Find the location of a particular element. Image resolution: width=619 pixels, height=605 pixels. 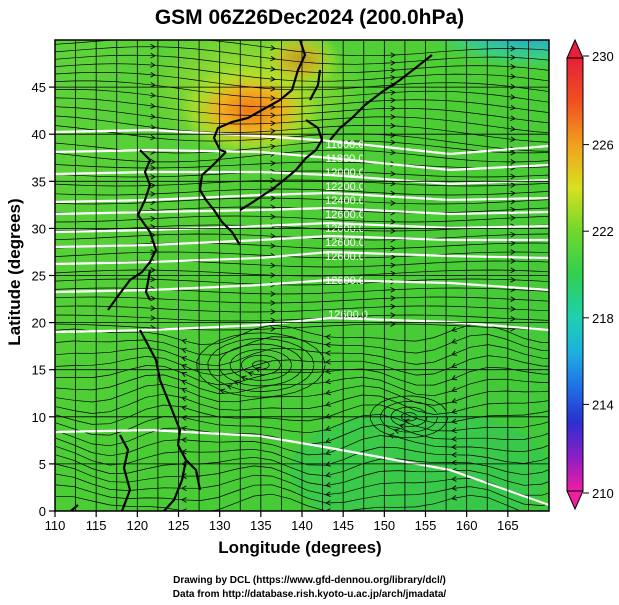

y-tick-label: 30 is located at coordinates (39, 228).